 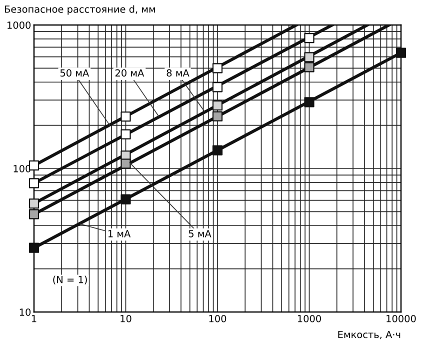 What do you see at coordinates (217, 318) in the screenshot?
I see `x-tick-label: 100` at bounding box center [217, 318].